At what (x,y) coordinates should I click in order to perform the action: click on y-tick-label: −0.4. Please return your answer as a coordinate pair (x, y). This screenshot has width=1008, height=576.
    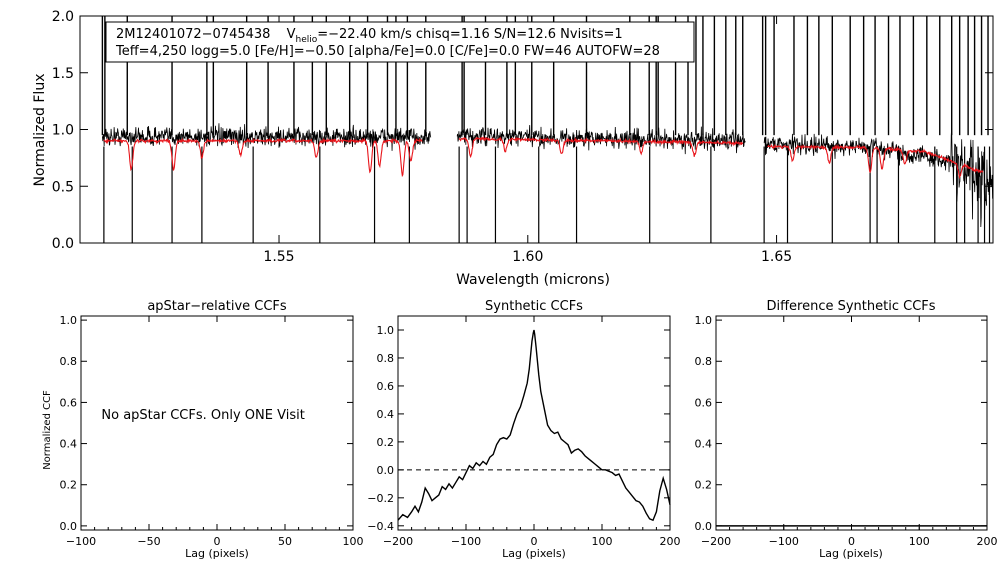
    Looking at the image, I should click on (380, 526).